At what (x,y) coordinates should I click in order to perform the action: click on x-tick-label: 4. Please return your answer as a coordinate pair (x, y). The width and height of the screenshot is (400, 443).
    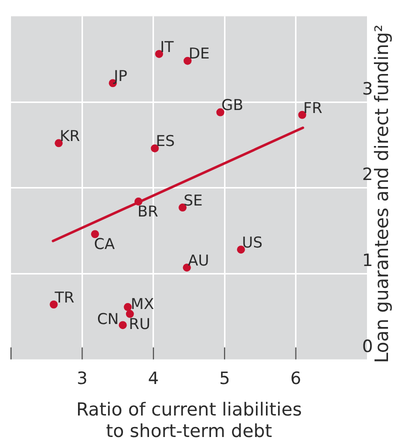
    Looking at the image, I should click on (153, 379).